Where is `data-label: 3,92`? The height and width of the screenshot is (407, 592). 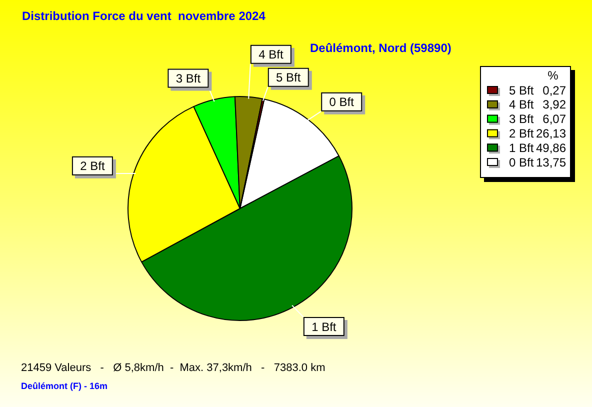
data-label: 3,92 is located at coordinates (554, 105).